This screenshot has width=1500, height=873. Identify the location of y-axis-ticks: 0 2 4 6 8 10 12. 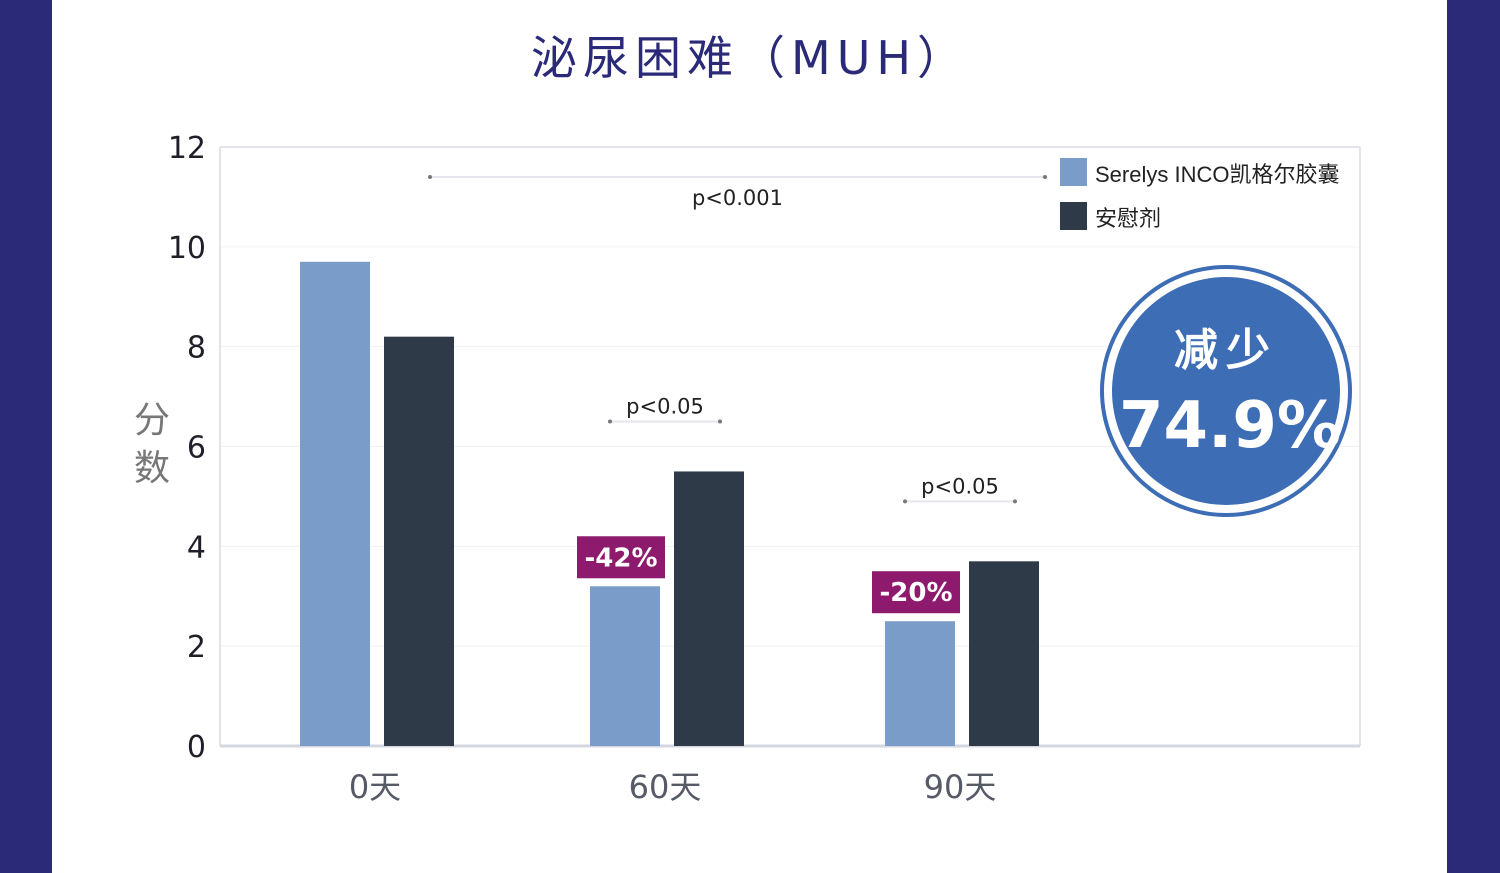
(187, 448).